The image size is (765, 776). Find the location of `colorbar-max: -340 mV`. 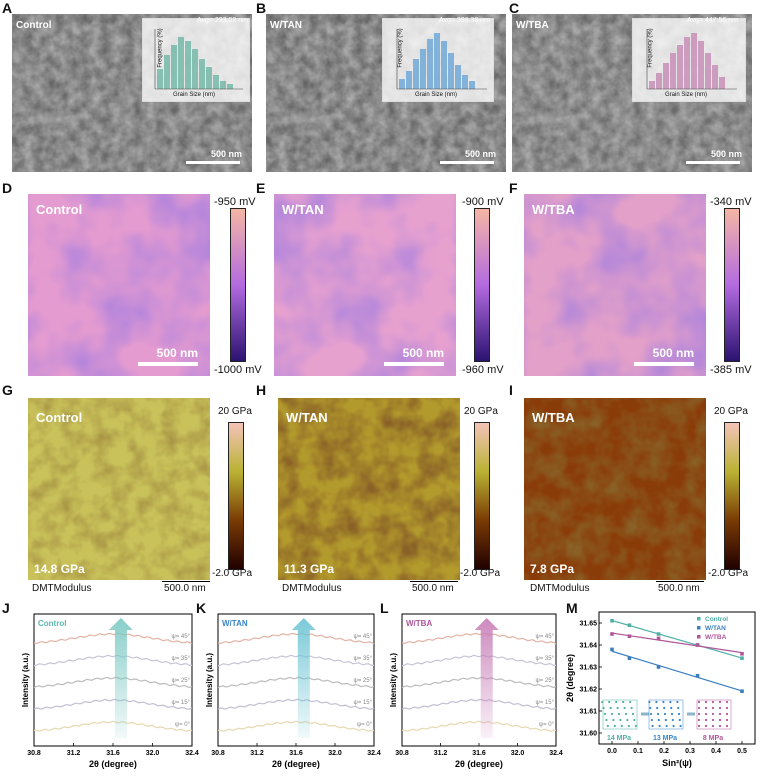

colorbar-max: -340 mV is located at coordinates (731, 202).